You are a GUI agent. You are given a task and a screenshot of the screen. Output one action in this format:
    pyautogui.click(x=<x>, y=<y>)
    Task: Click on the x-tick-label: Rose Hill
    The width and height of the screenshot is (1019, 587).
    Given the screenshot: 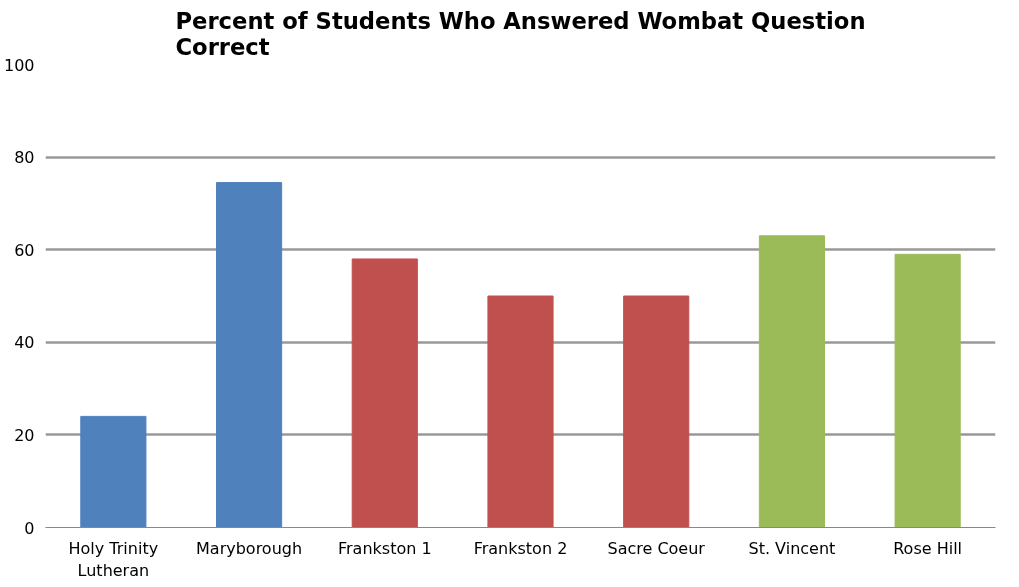 What is the action you would take?
    pyautogui.click(x=928, y=548)
    